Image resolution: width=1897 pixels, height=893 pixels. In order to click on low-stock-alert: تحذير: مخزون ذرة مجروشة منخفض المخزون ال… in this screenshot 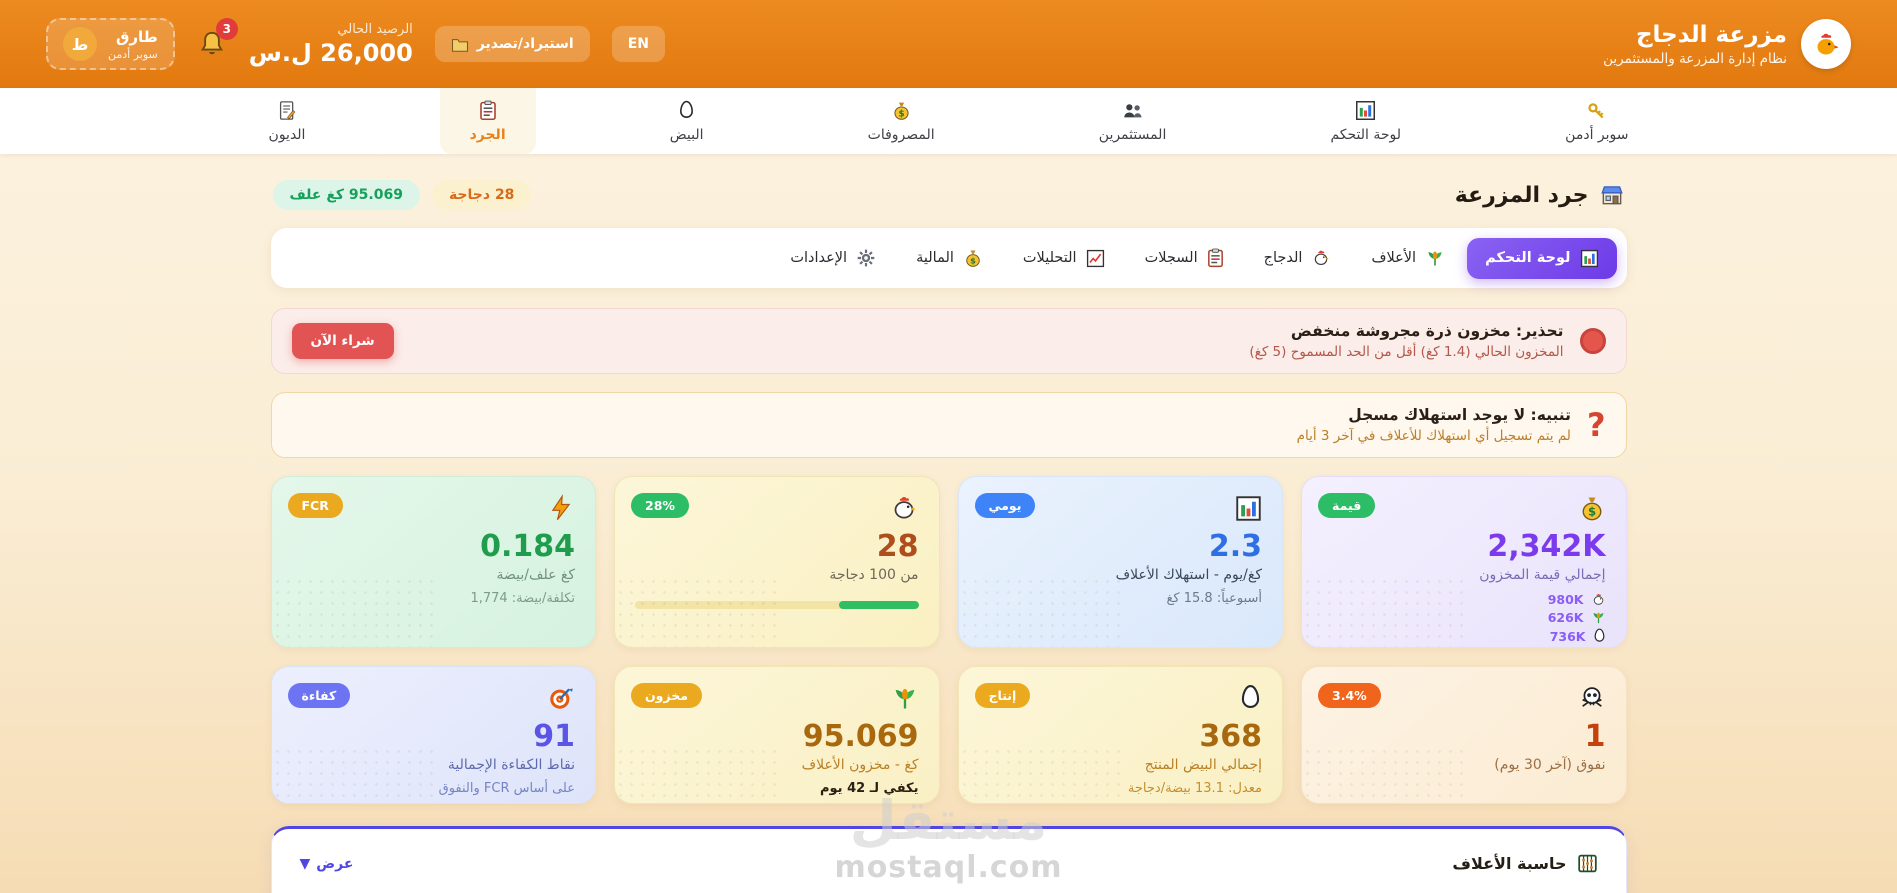, I will do `click(948, 341)`.